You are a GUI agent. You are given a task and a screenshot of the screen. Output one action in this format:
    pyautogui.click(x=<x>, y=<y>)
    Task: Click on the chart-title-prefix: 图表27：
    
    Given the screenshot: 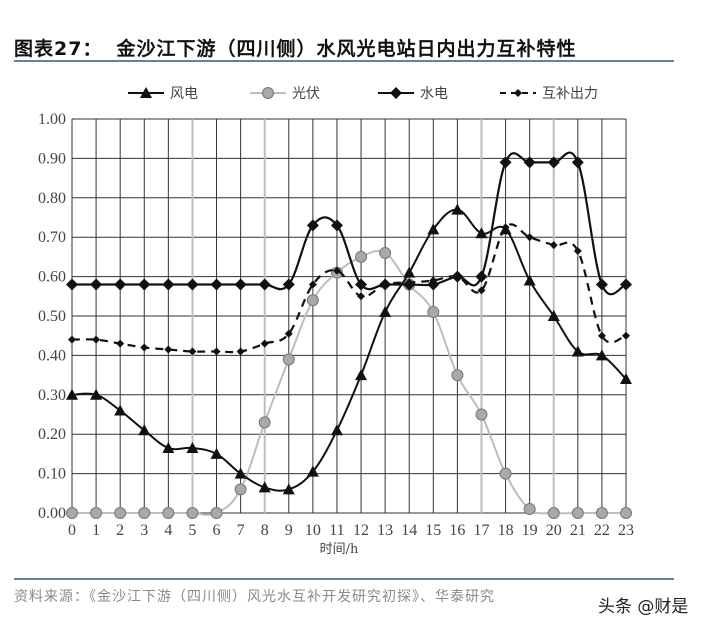 What is the action you would take?
    pyautogui.click(x=58, y=49)
    